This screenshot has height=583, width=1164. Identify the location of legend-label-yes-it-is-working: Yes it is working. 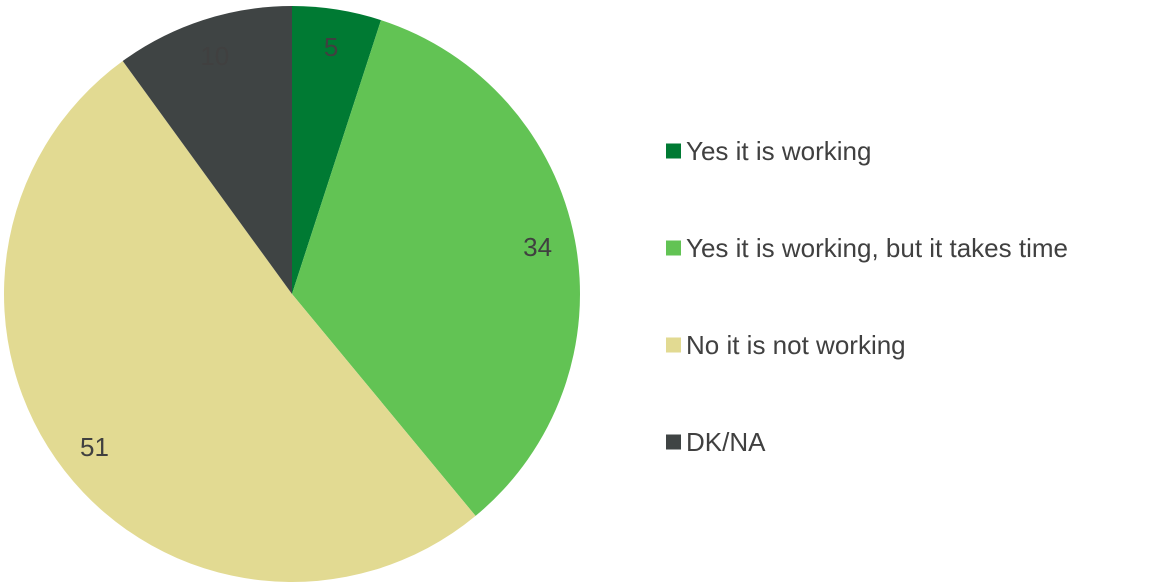
(778, 151).